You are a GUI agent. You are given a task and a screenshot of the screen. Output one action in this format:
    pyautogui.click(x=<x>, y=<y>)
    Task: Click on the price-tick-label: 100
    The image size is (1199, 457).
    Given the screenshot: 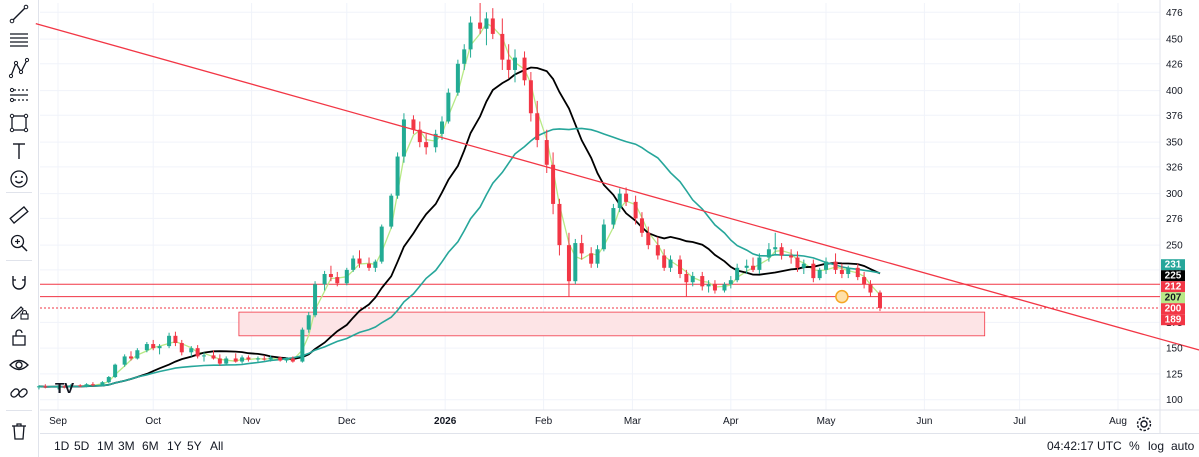 What is the action you would take?
    pyautogui.click(x=1174, y=400)
    